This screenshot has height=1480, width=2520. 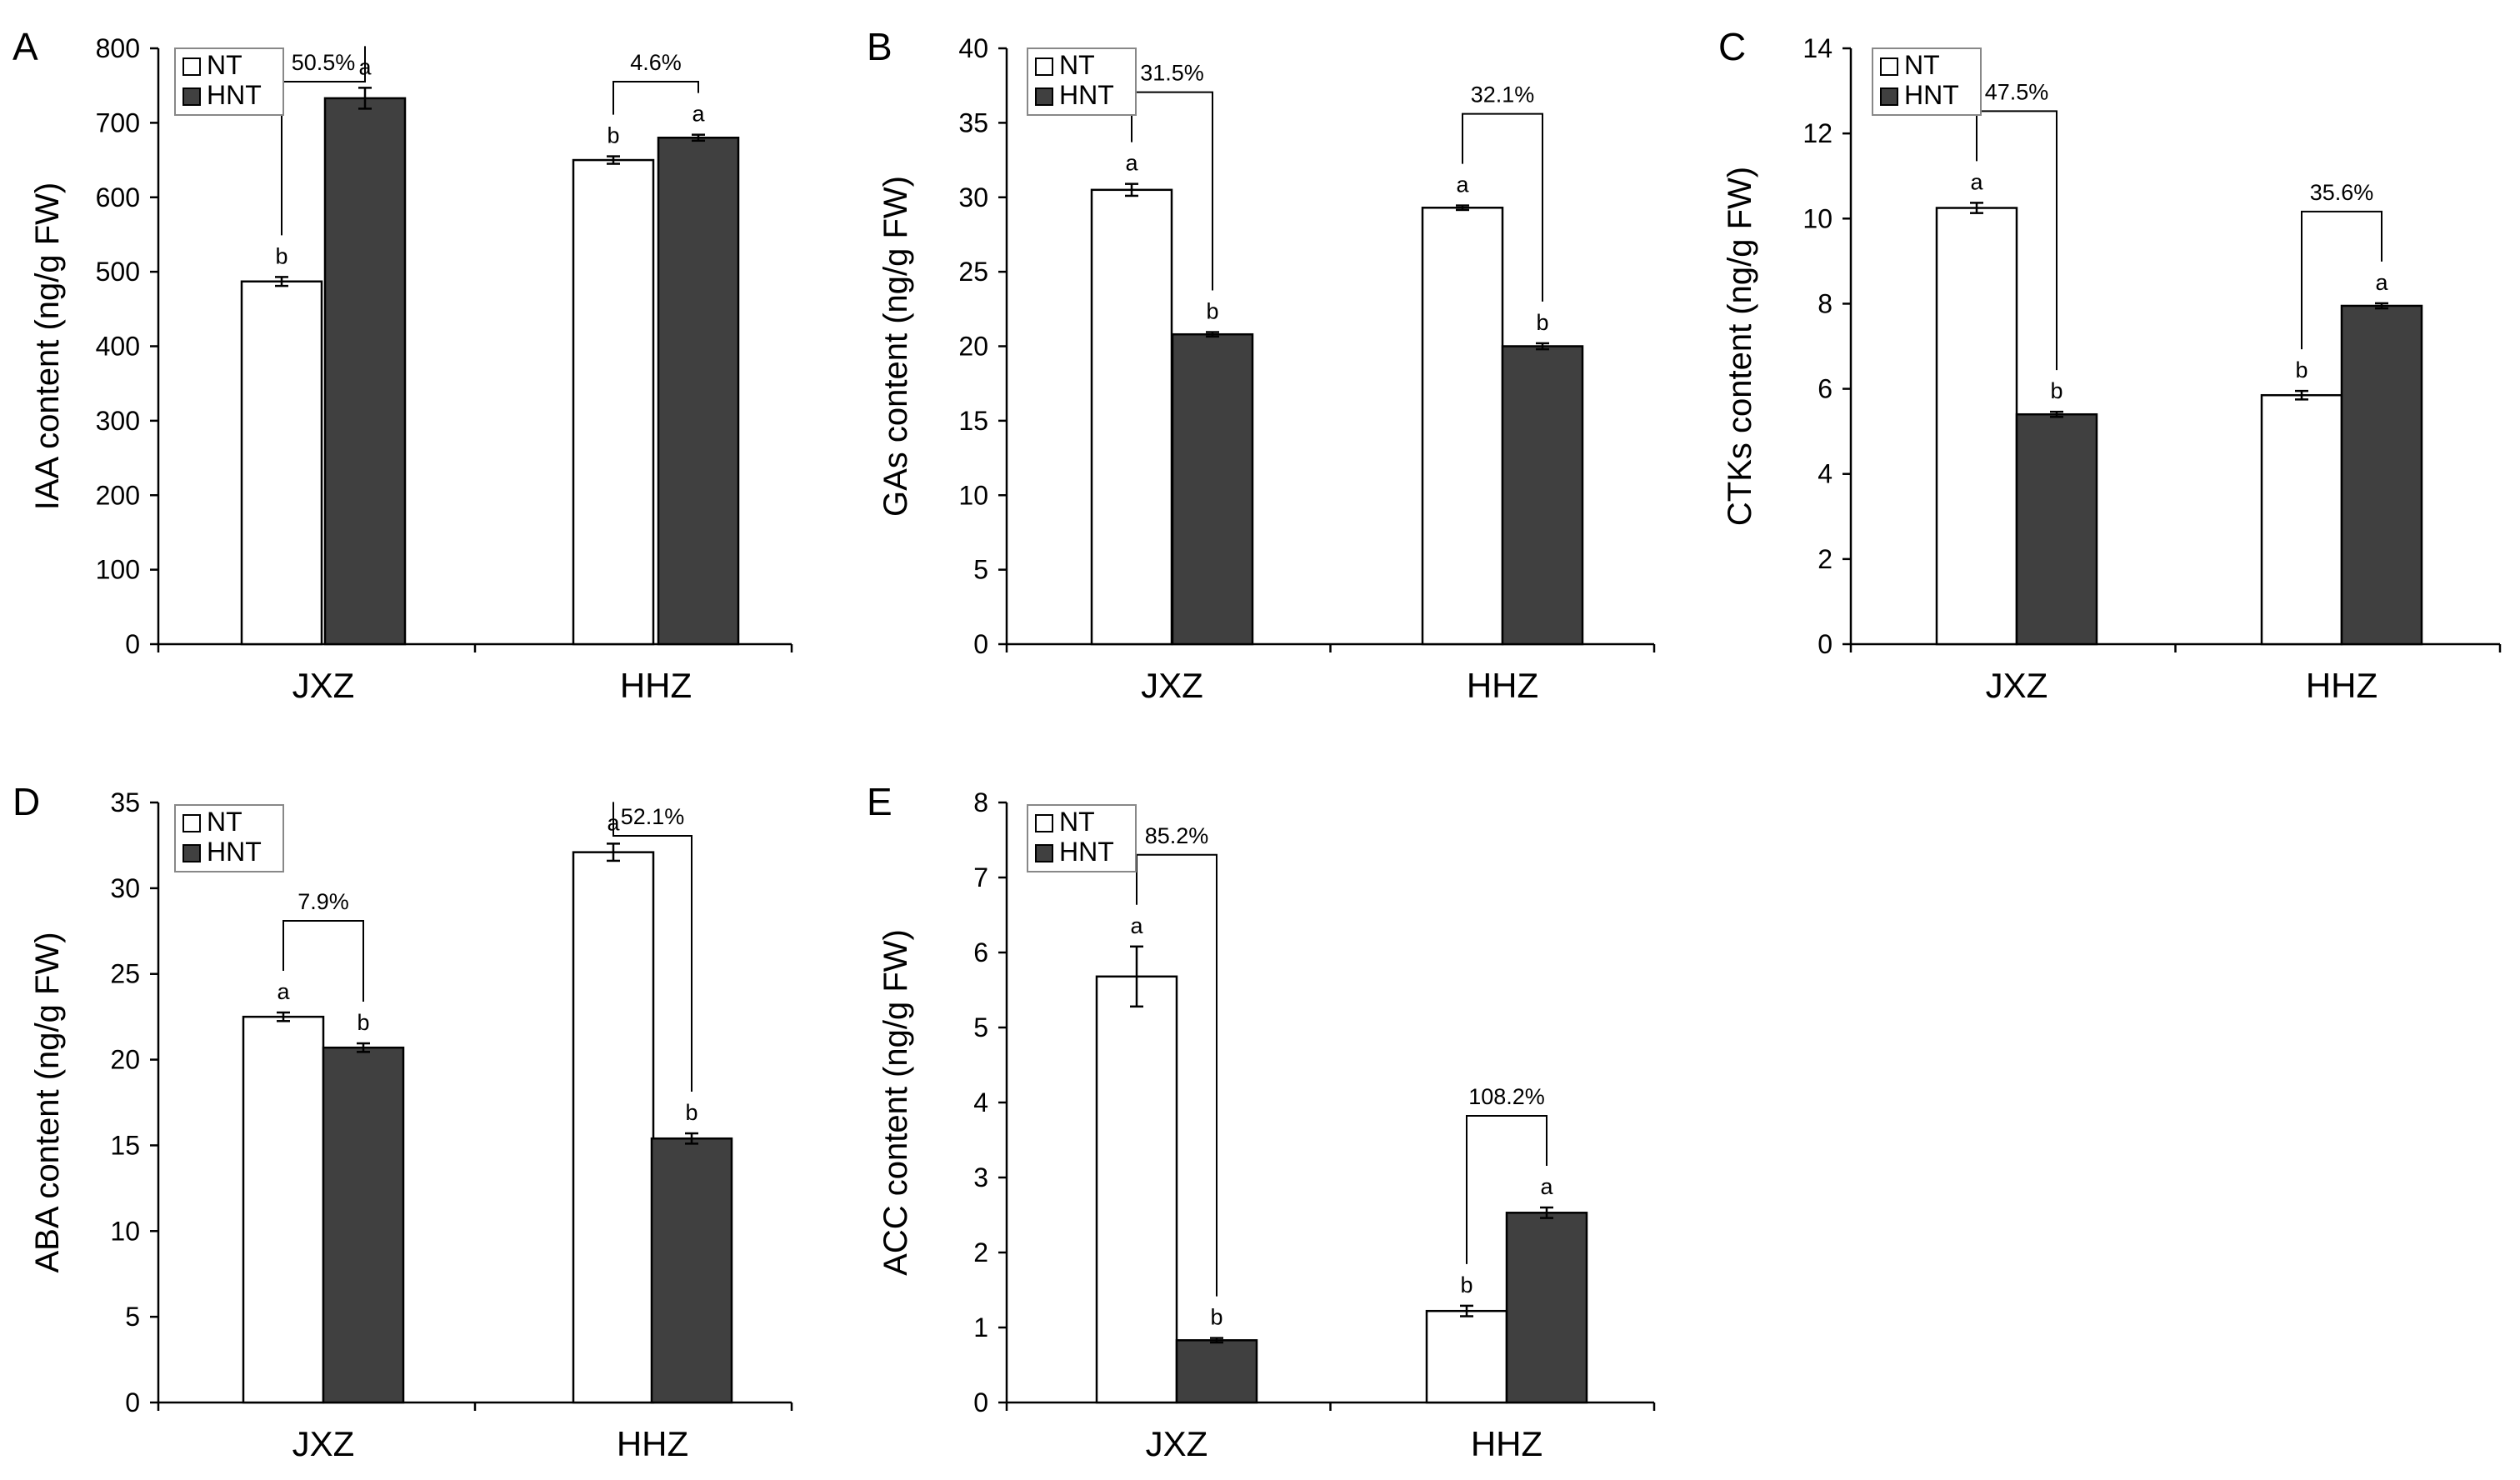 I want to click on y-tick-label: 12, so click(x=1817, y=133).